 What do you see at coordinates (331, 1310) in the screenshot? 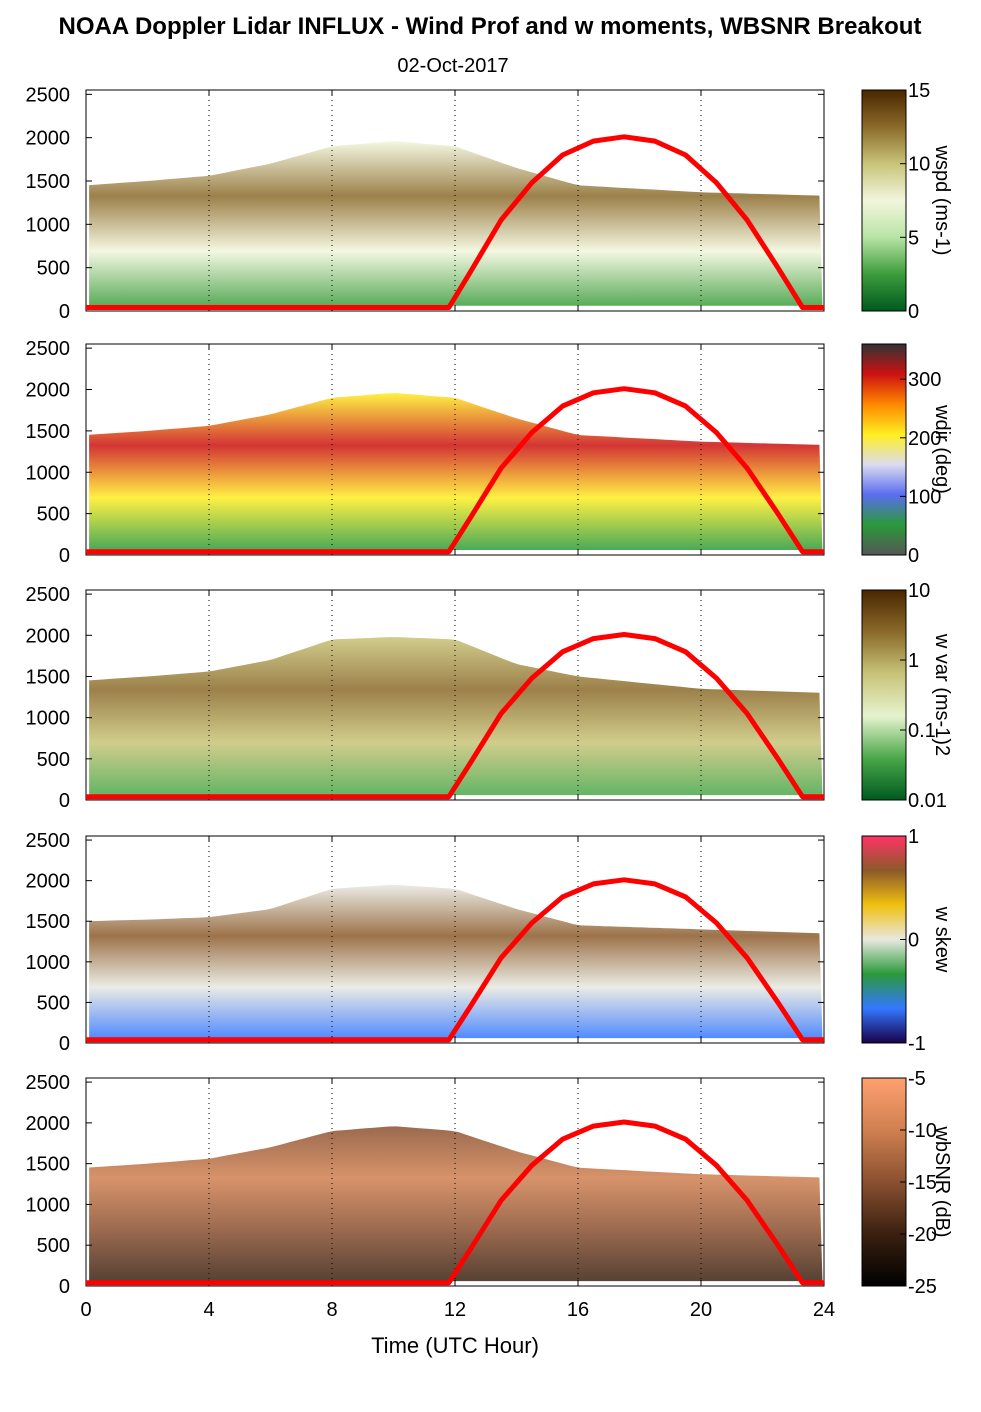
I see `x-tick-label: 8` at bounding box center [331, 1310].